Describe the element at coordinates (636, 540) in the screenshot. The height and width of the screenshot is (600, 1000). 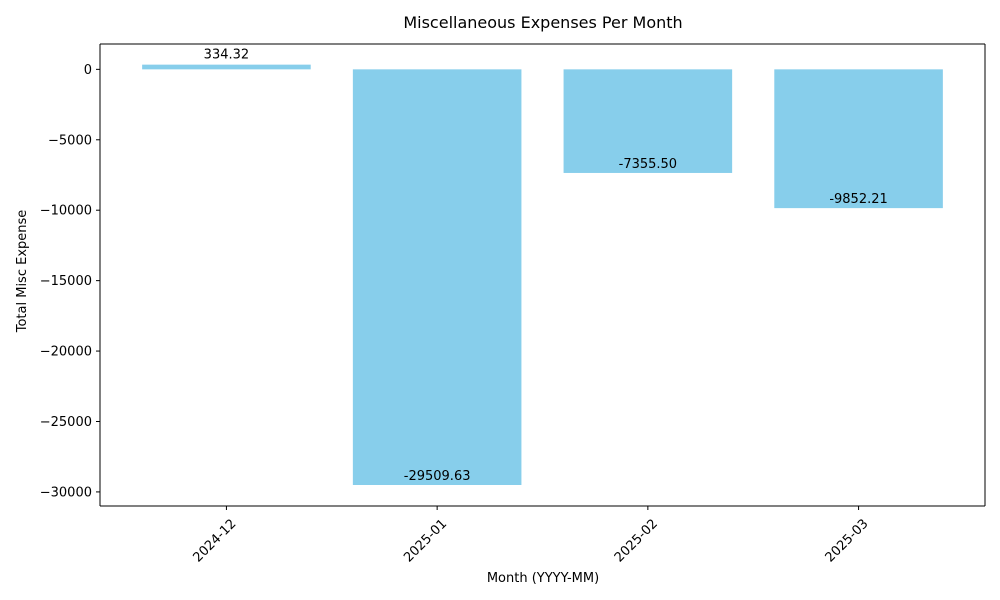
I see `x-tick-label: 2025-02` at that location.